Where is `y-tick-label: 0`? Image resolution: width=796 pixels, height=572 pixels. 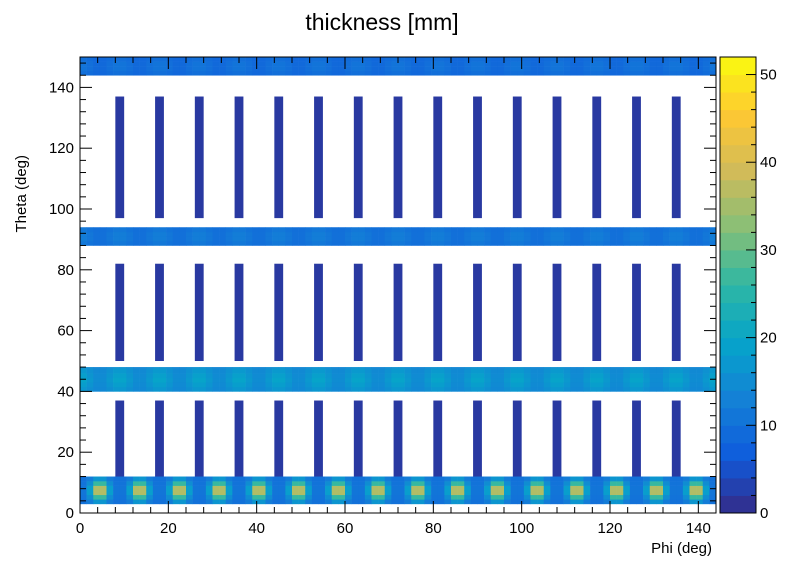
y-tick-label: 0 is located at coordinates (70, 513).